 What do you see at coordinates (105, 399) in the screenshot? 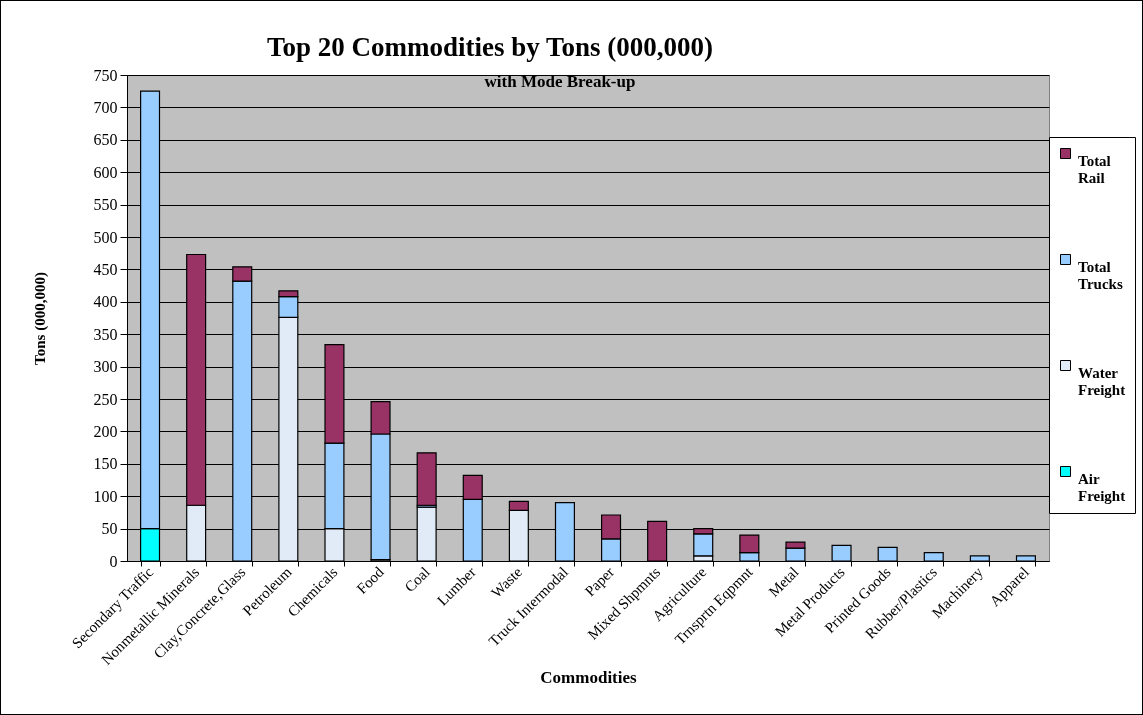
I see `y-tick-label: 250` at bounding box center [105, 399].